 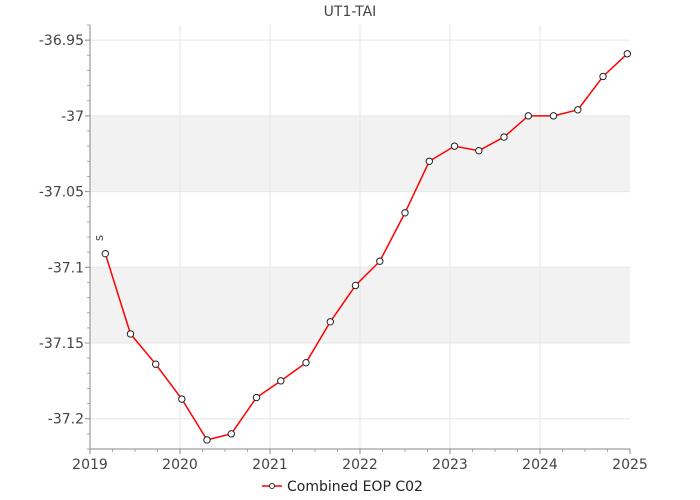 What do you see at coordinates (61, 344) in the screenshot?
I see `y-tick-label: -37.15` at bounding box center [61, 344].